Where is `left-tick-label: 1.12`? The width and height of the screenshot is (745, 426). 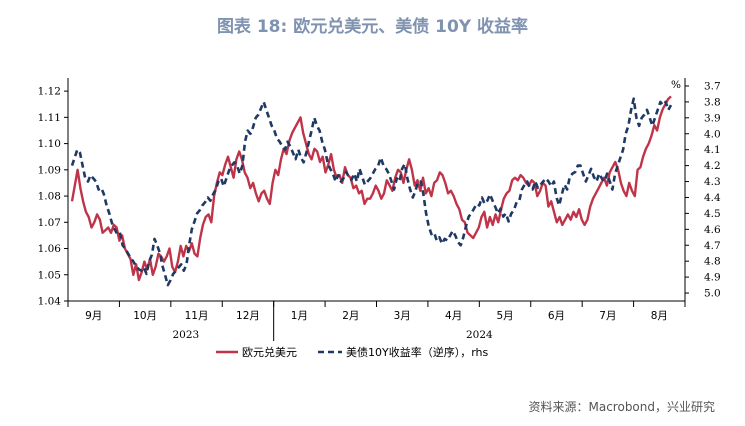
left-tick-label: 1.12 is located at coordinates (49, 92).